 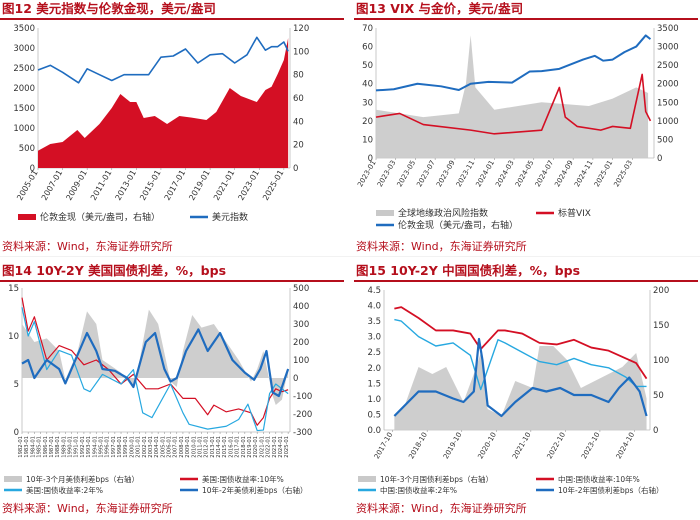 What do you see at coordinates (302, 433) in the screenshot?
I see `y-right-tick-label: -300` at bounding box center [302, 433].